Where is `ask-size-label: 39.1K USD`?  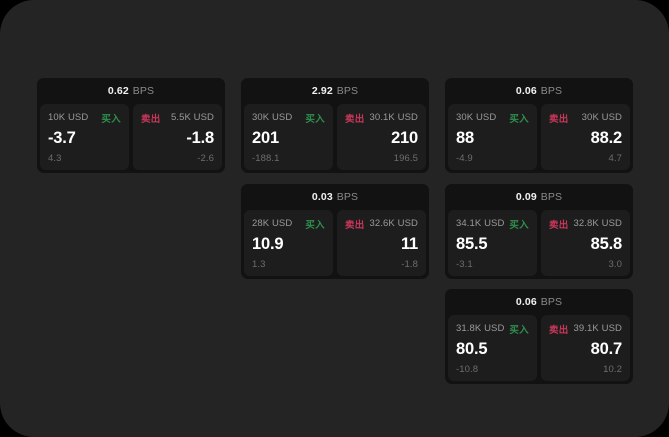
ask-size-label: 39.1K USD is located at coordinates (597, 328).